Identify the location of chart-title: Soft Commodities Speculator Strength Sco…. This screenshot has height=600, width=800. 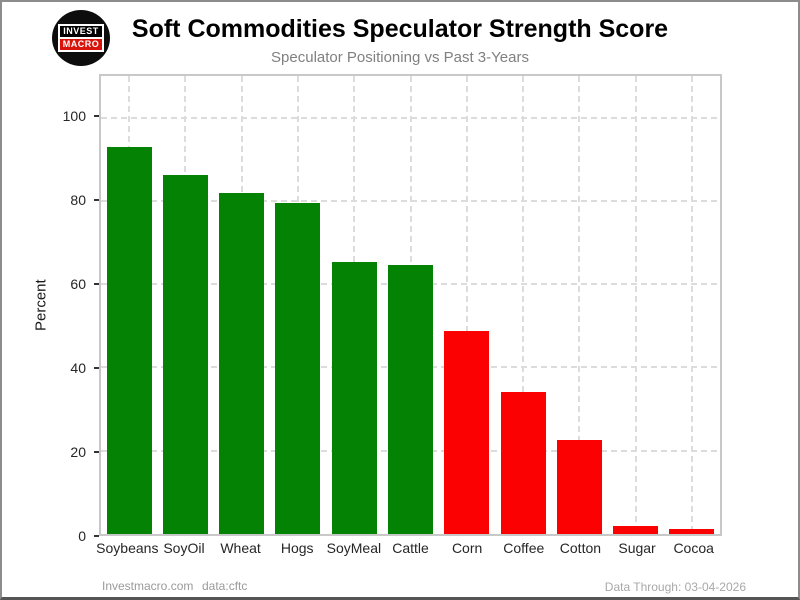
(400, 29).